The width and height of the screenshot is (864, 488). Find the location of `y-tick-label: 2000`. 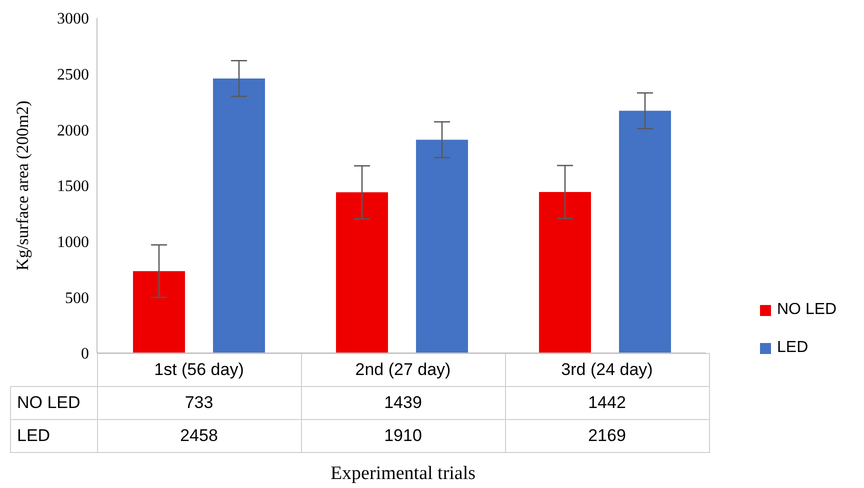

y-tick-label: 2000 is located at coordinates (73, 131).